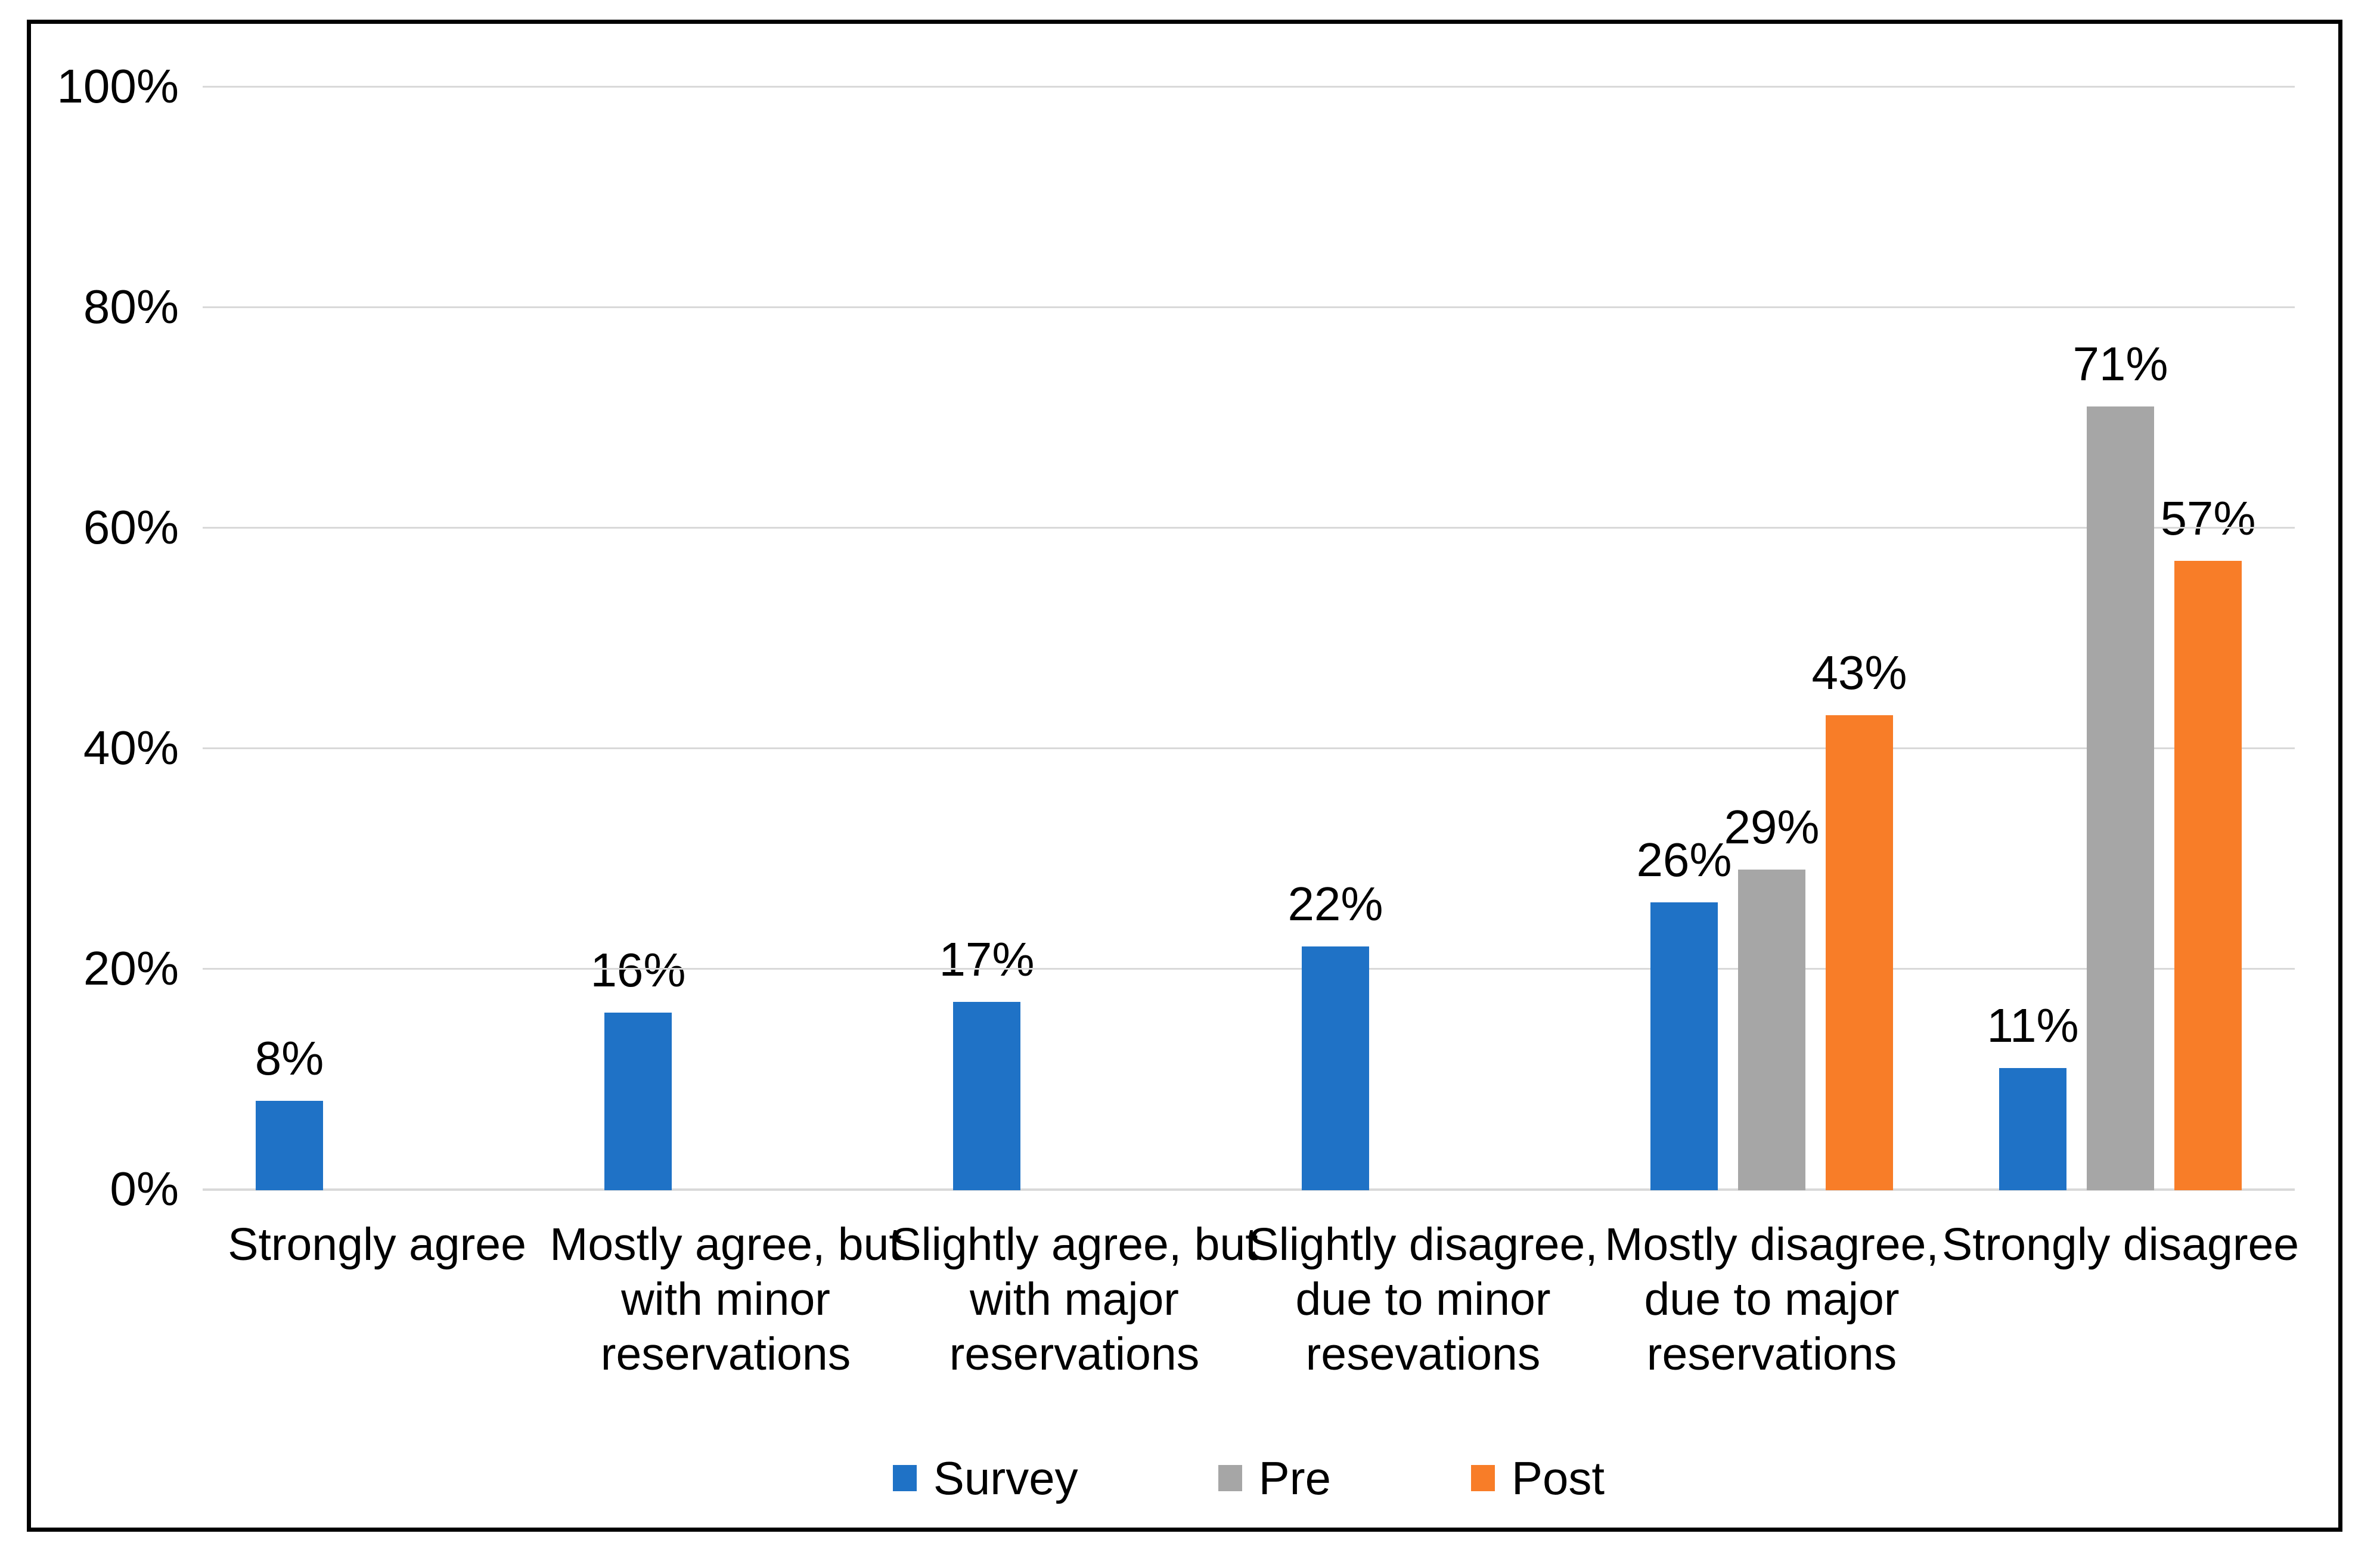 This screenshot has width=2380, height=1552. What do you see at coordinates (131, 527) in the screenshot?
I see `y-tick-label: 60%` at bounding box center [131, 527].